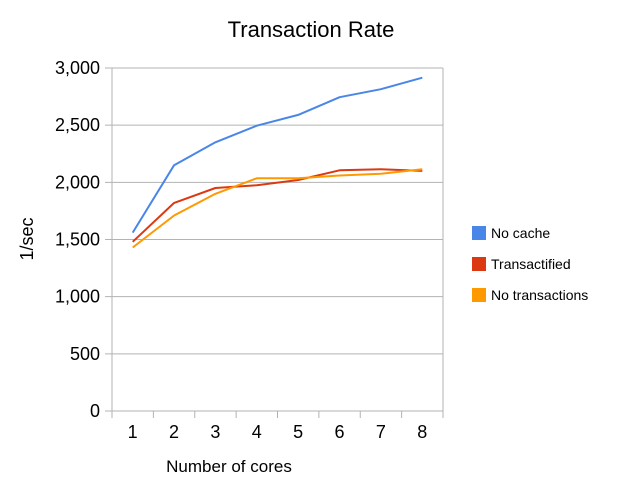 This screenshot has height=488, width=621. What do you see at coordinates (539, 295) in the screenshot?
I see `legend-label: No transactions` at bounding box center [539, 295].